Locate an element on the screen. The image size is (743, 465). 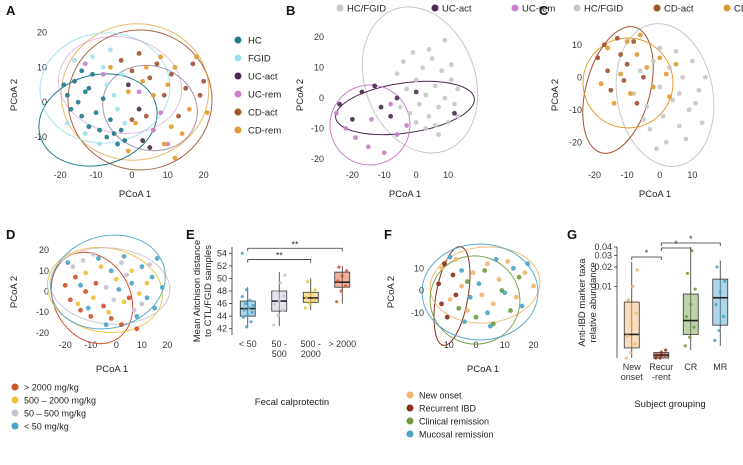
x-tick-label: onset is located at coordinates (632, 377).